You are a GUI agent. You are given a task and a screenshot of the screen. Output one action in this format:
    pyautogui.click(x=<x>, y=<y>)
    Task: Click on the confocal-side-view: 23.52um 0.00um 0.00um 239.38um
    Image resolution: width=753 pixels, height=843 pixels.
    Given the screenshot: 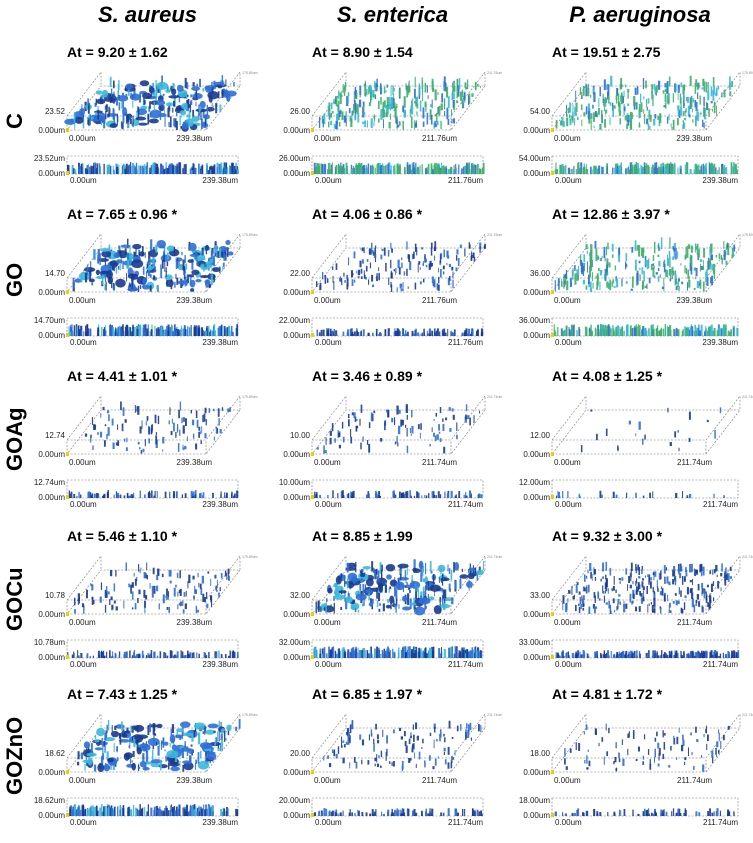 What is the action you would take?
    pyautogui.click(x=136, y=169)
    